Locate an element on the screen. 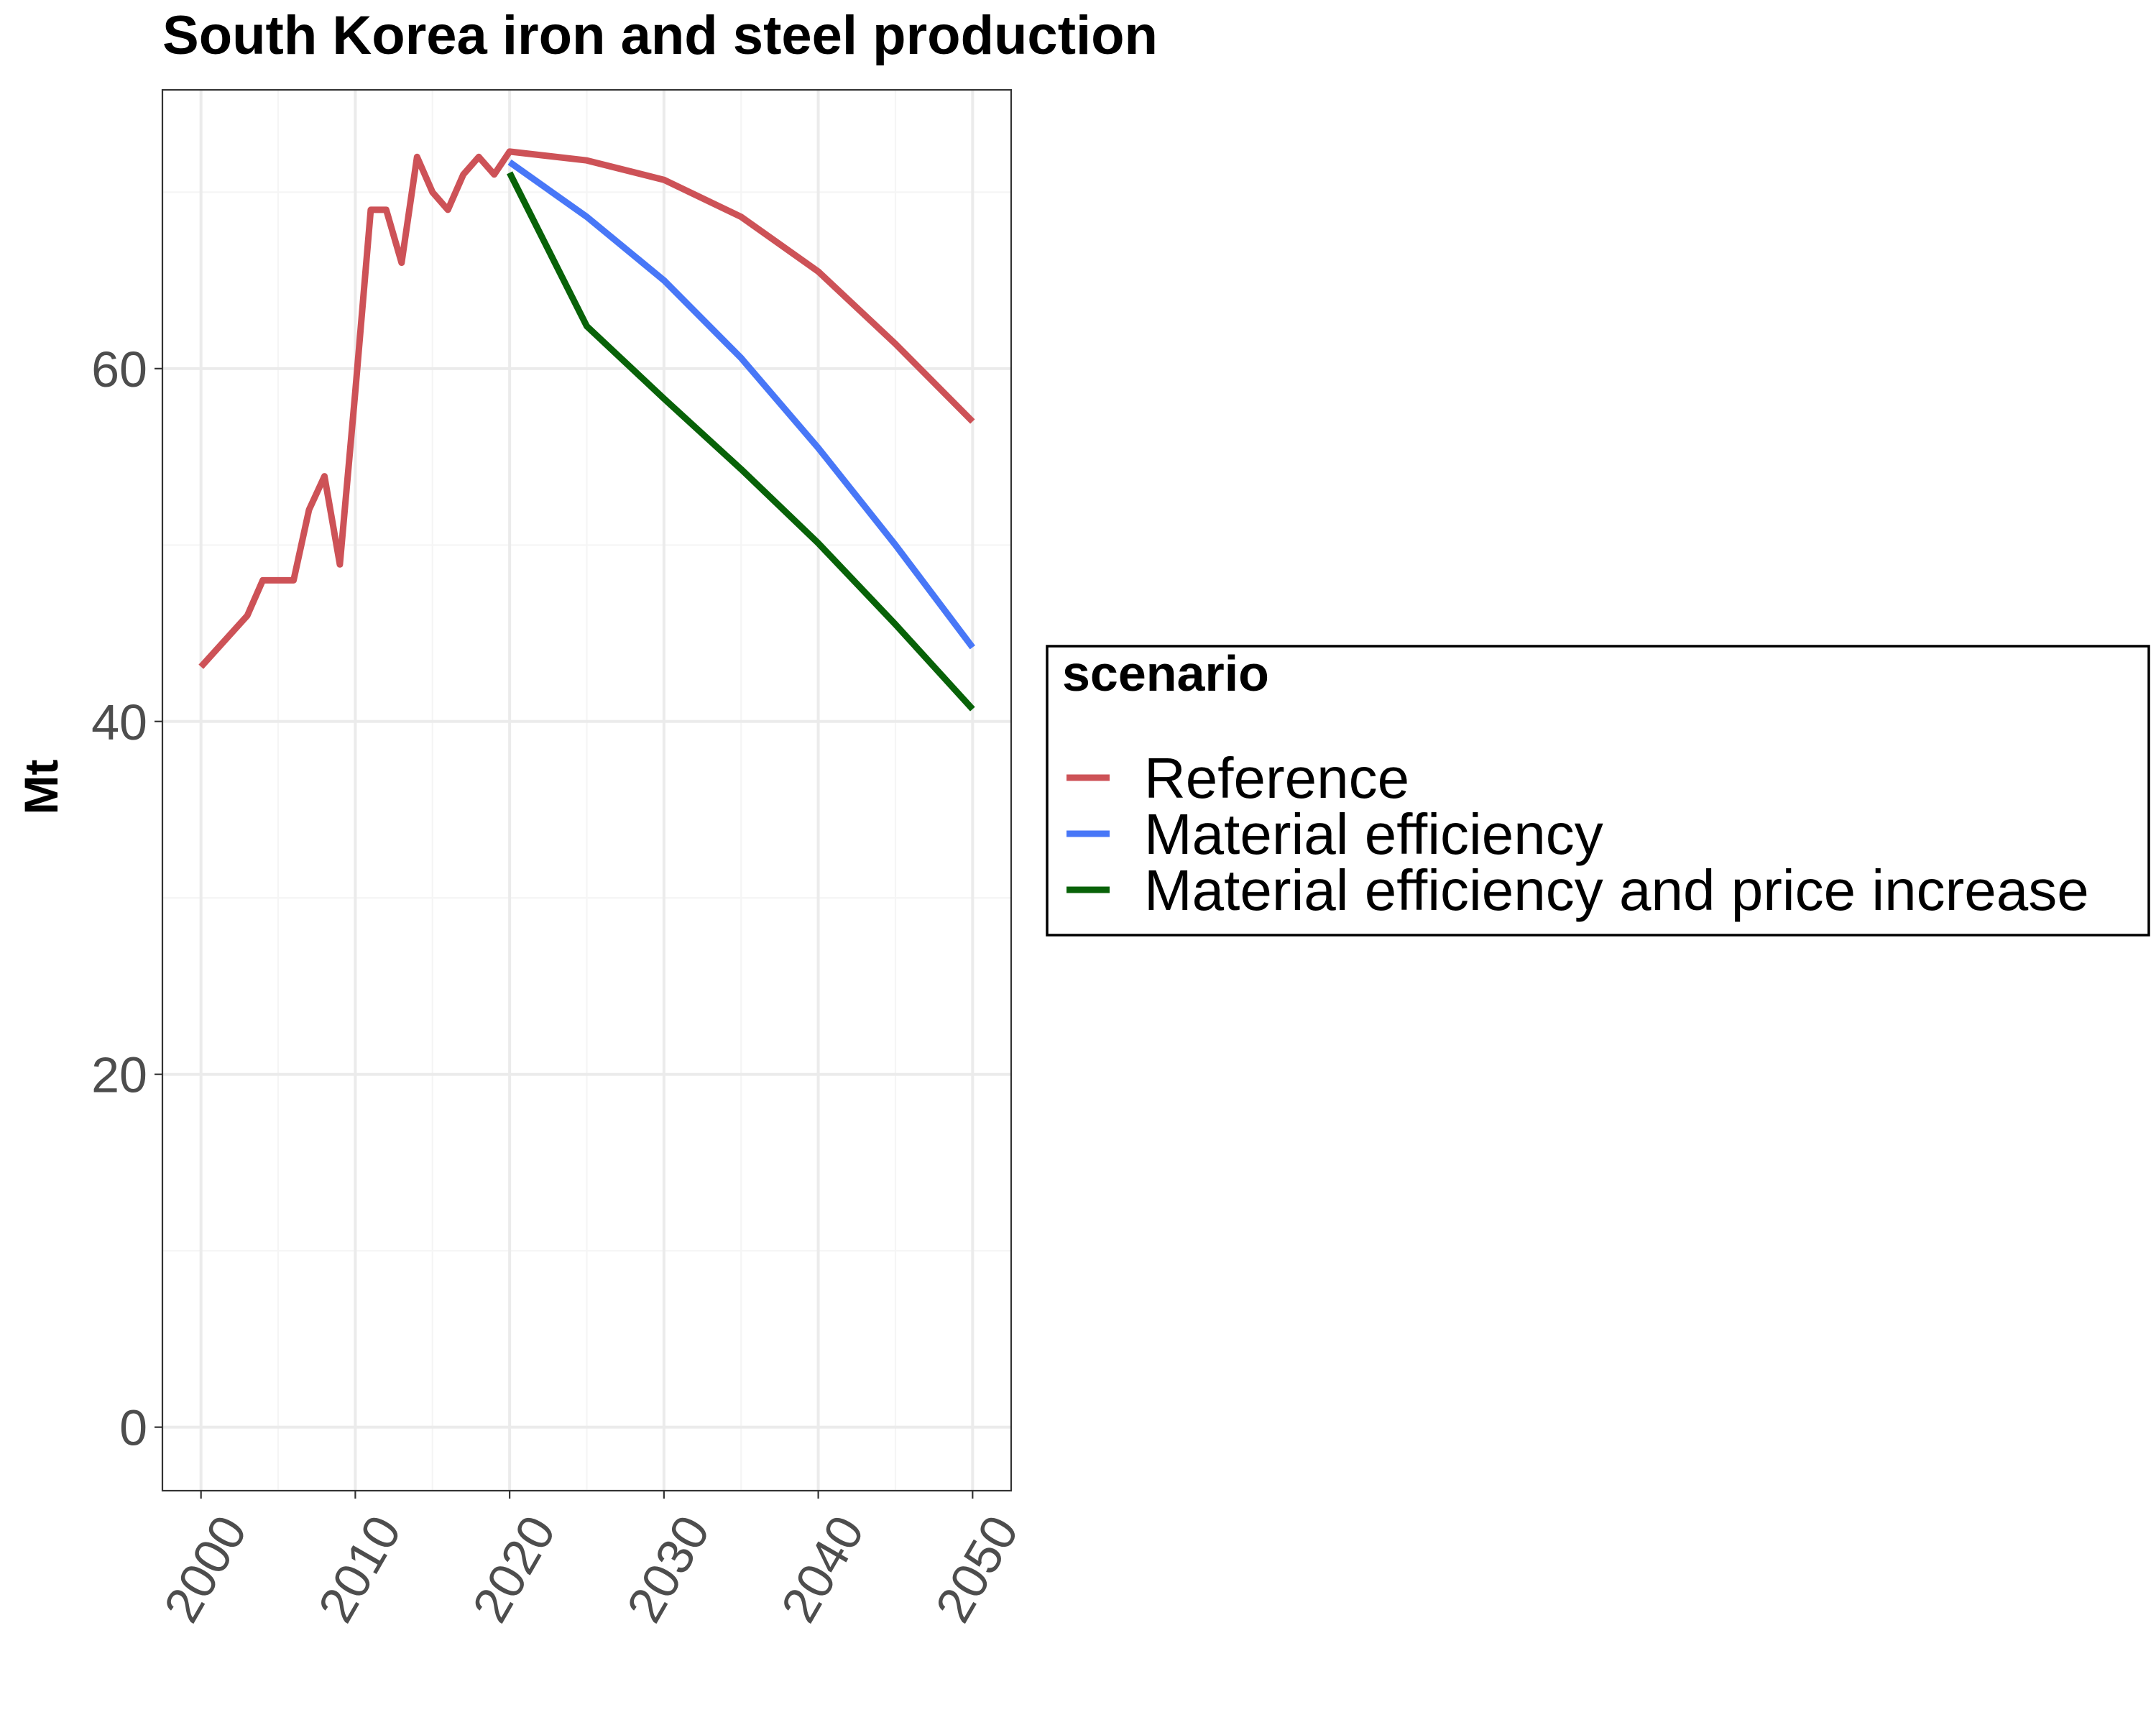  series-lines is located at coordinates (586, 430).